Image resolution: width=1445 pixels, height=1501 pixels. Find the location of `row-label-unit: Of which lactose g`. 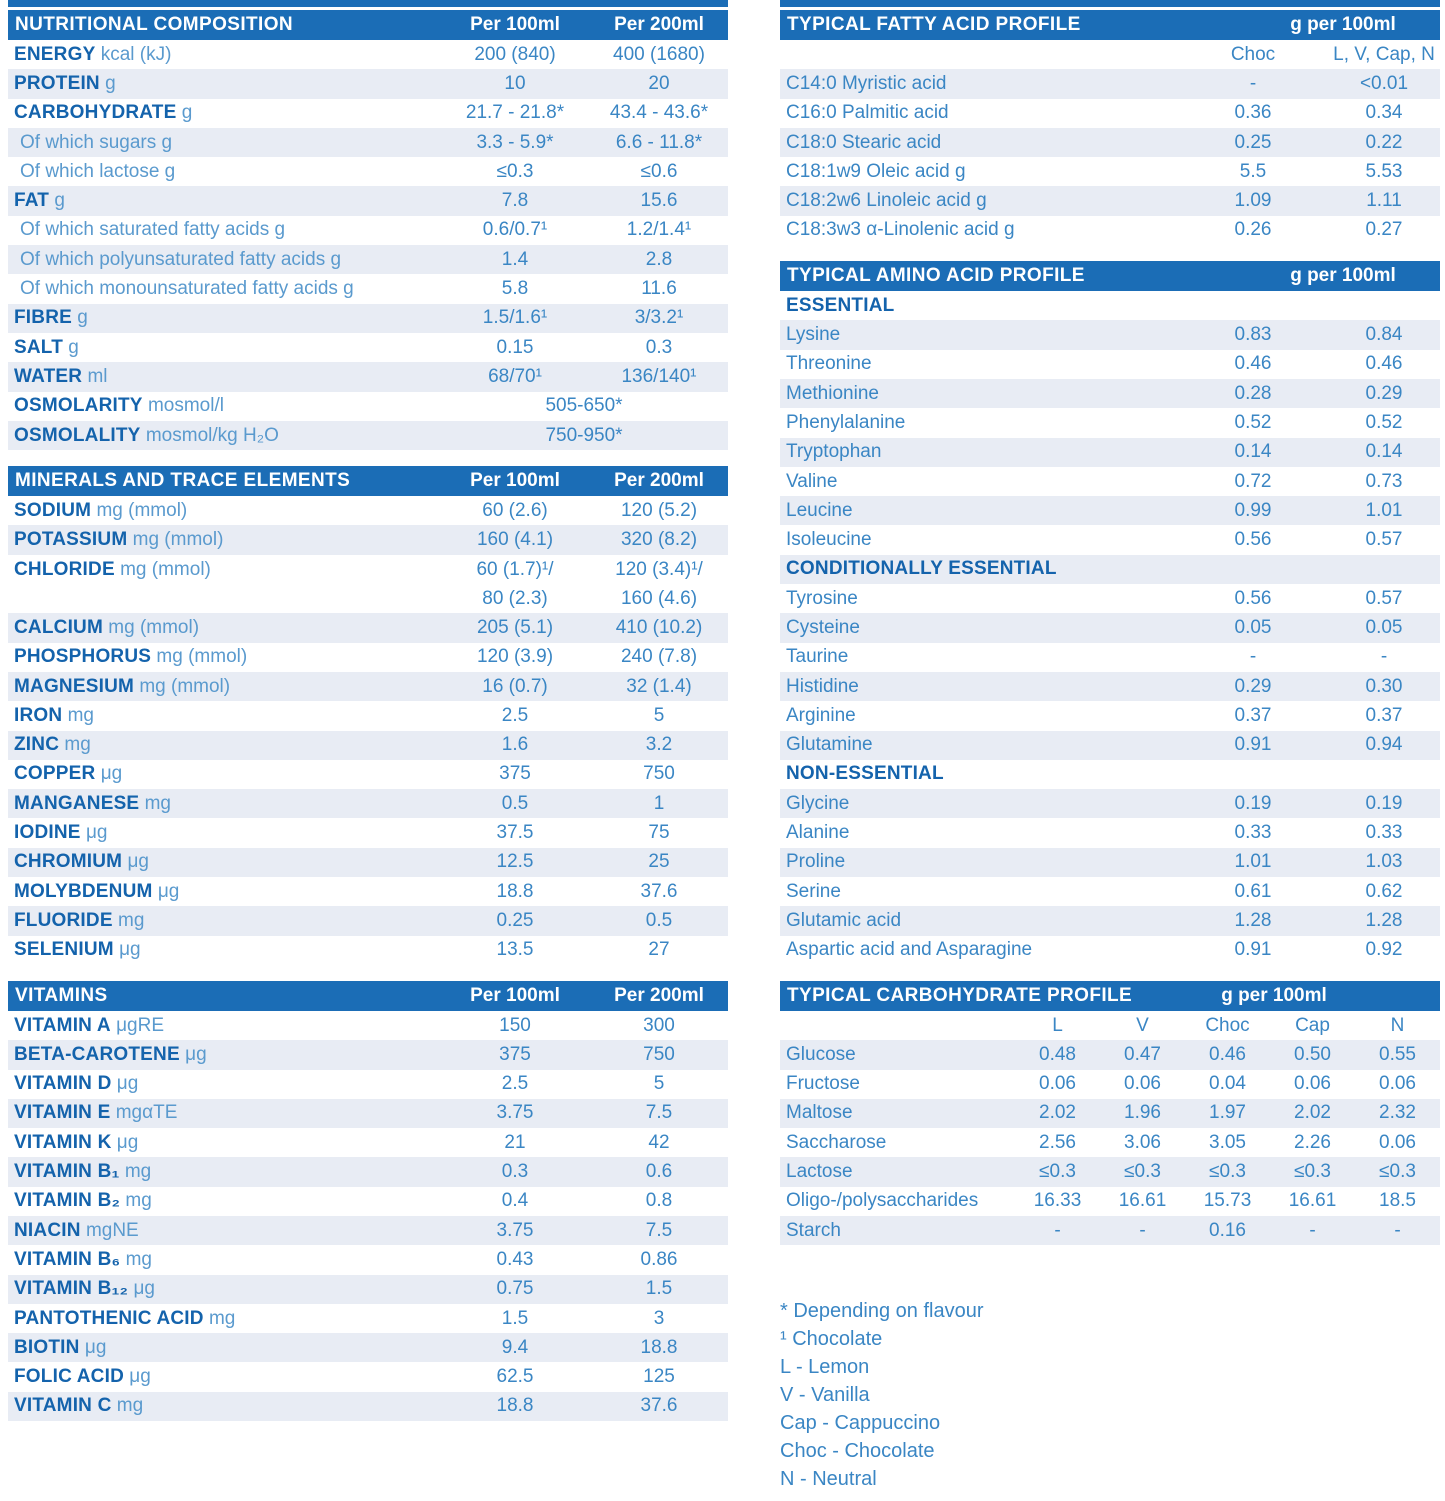

row-label-unit: Of which lactose g is located at coordinates (98, 171).